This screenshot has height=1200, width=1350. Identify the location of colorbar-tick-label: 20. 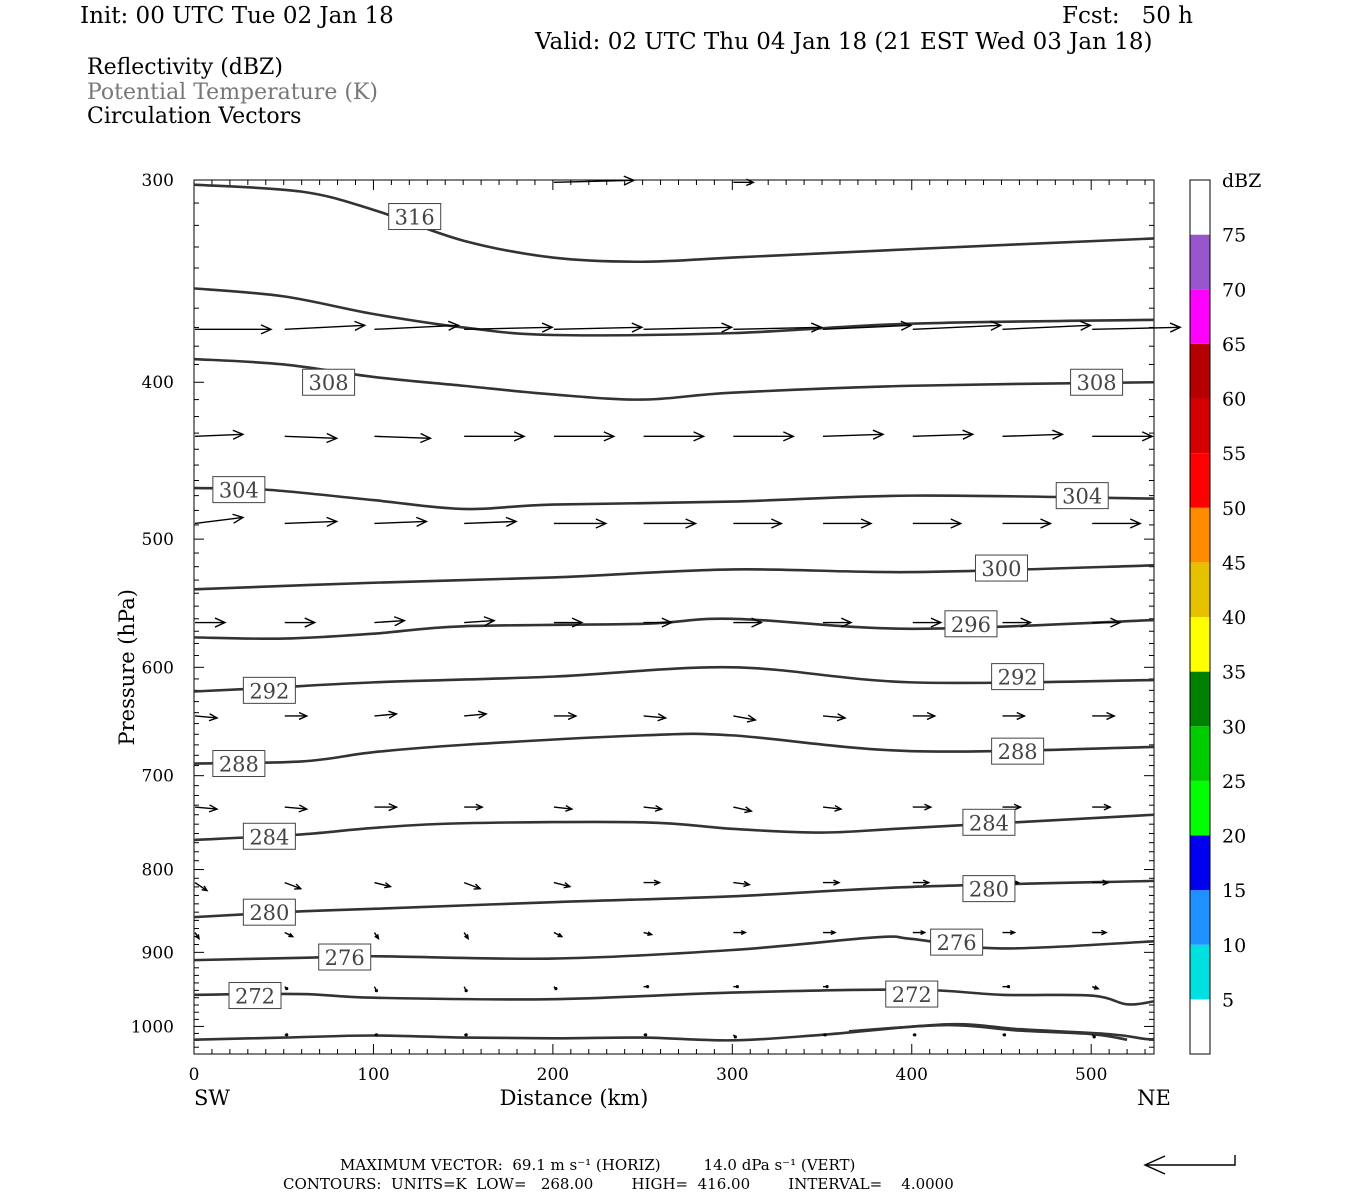
(1234, 837).